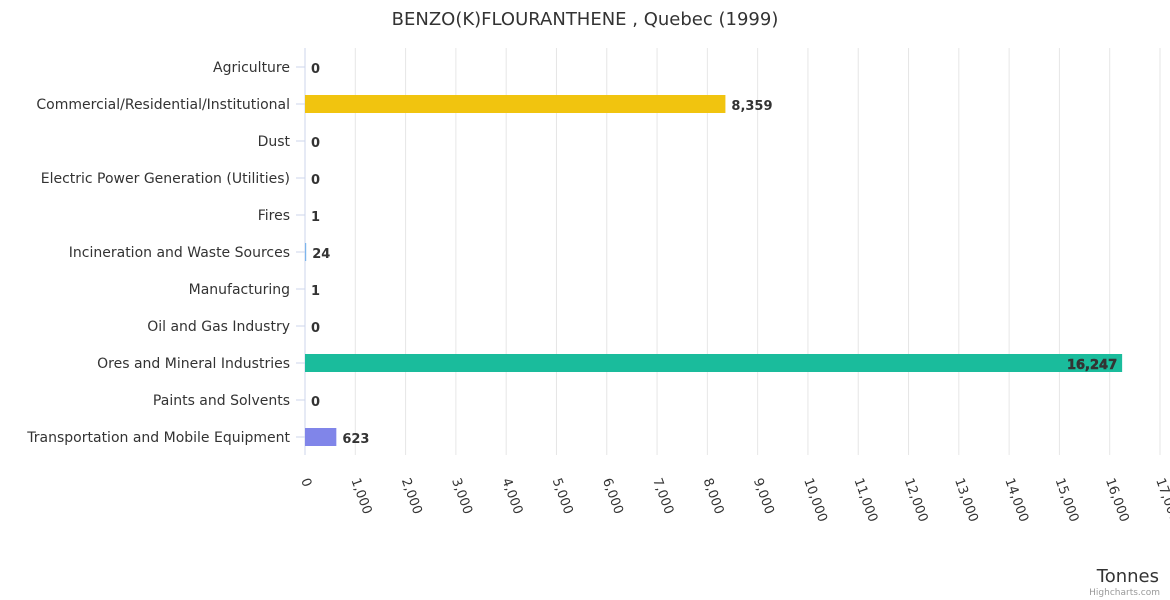 This screenshot has width=1170, height=600. I want to click on x-tick-label: 13,000, so click(966, 500).